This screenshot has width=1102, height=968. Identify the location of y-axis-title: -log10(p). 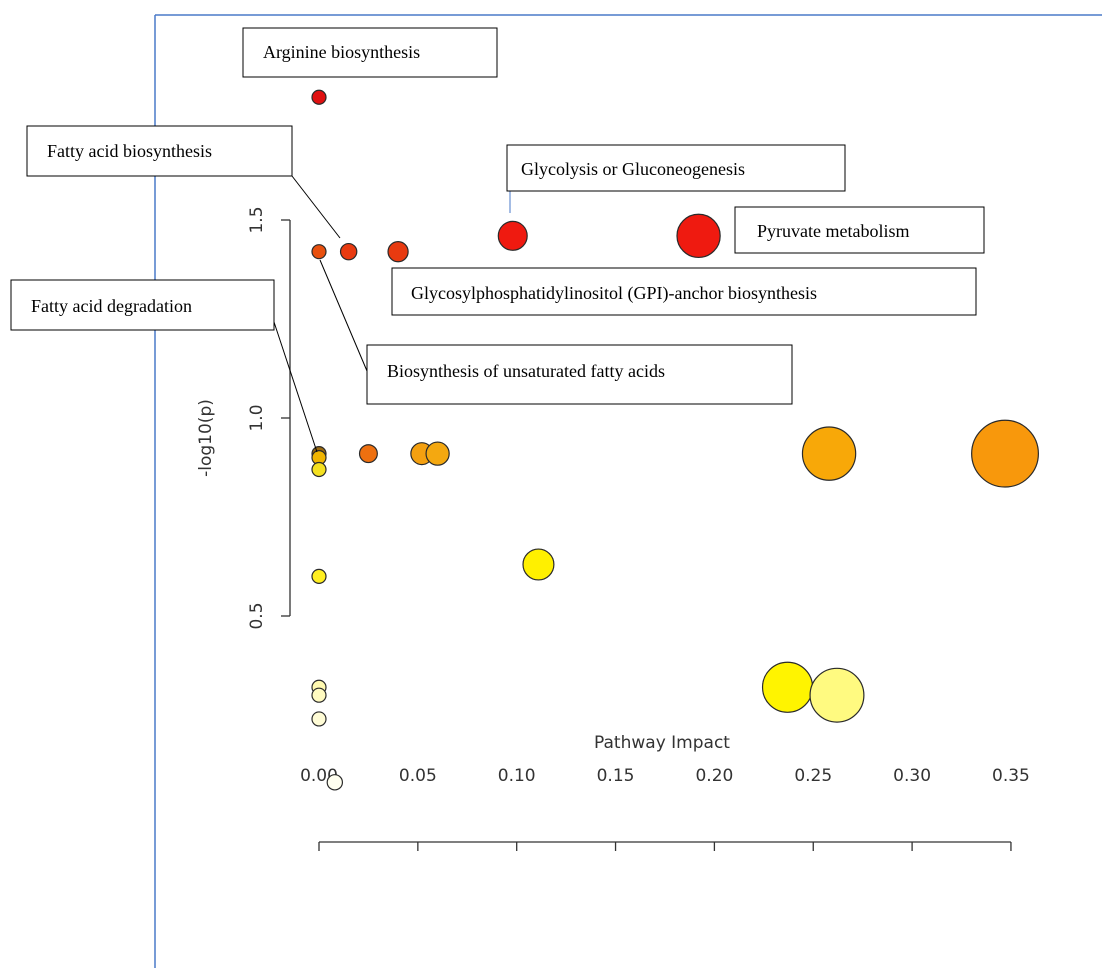
(206, 438).